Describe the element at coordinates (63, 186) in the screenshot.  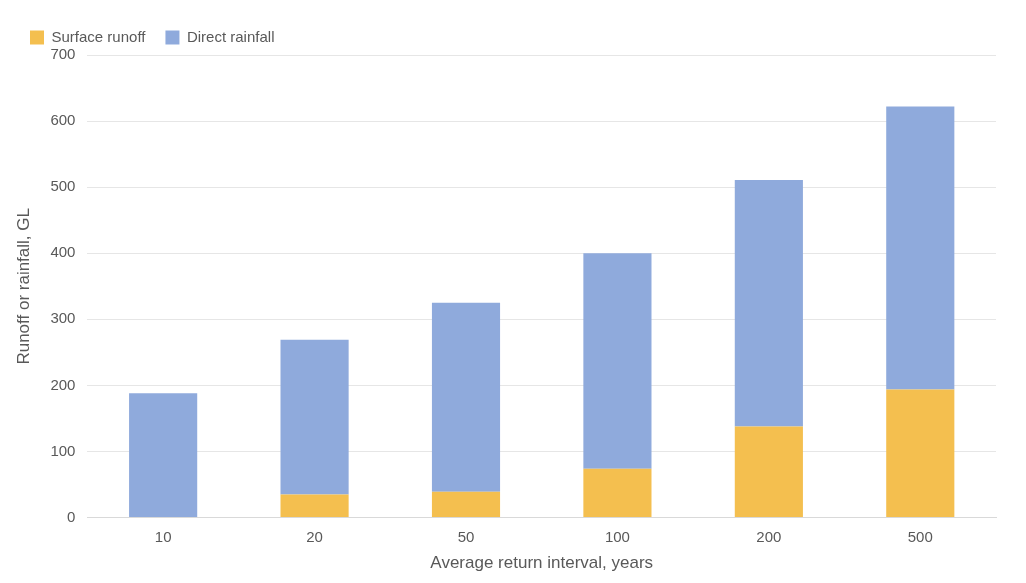
I see `y-tick-label: 500` at that location.